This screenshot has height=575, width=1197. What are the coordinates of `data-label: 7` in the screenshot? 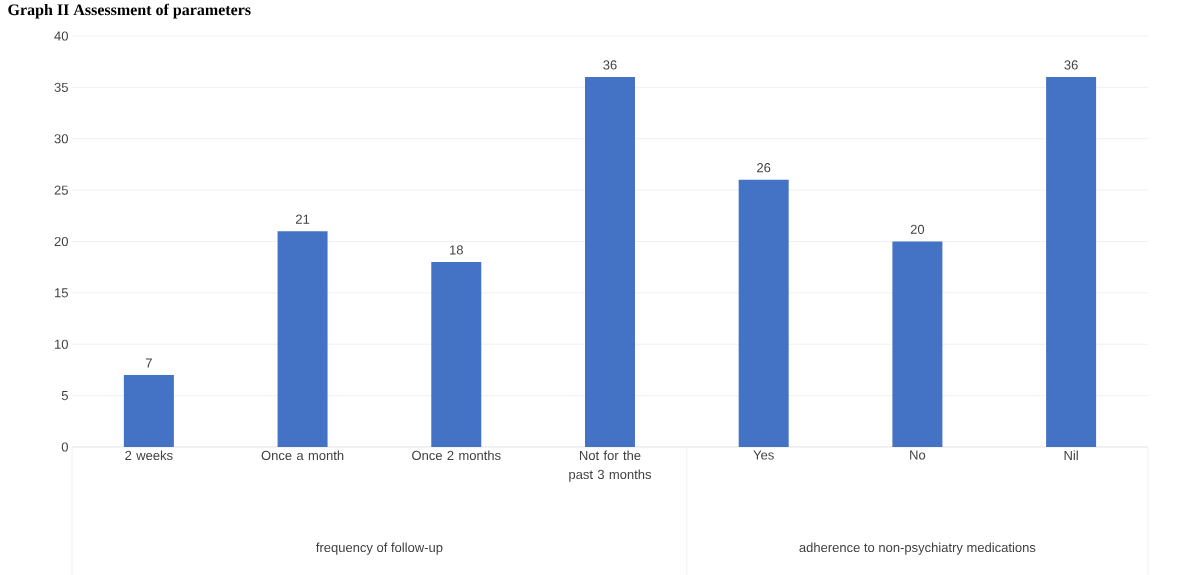 It's located at (148, 363).